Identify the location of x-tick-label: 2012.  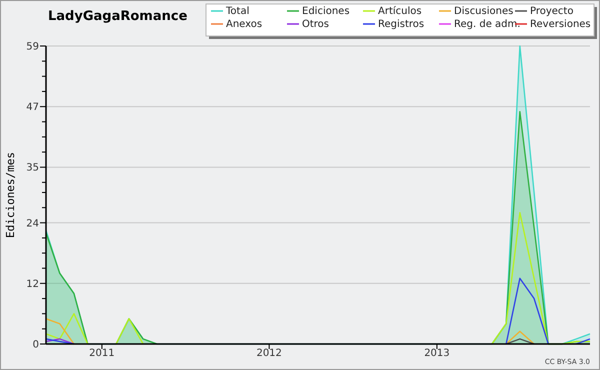
(269, 353).